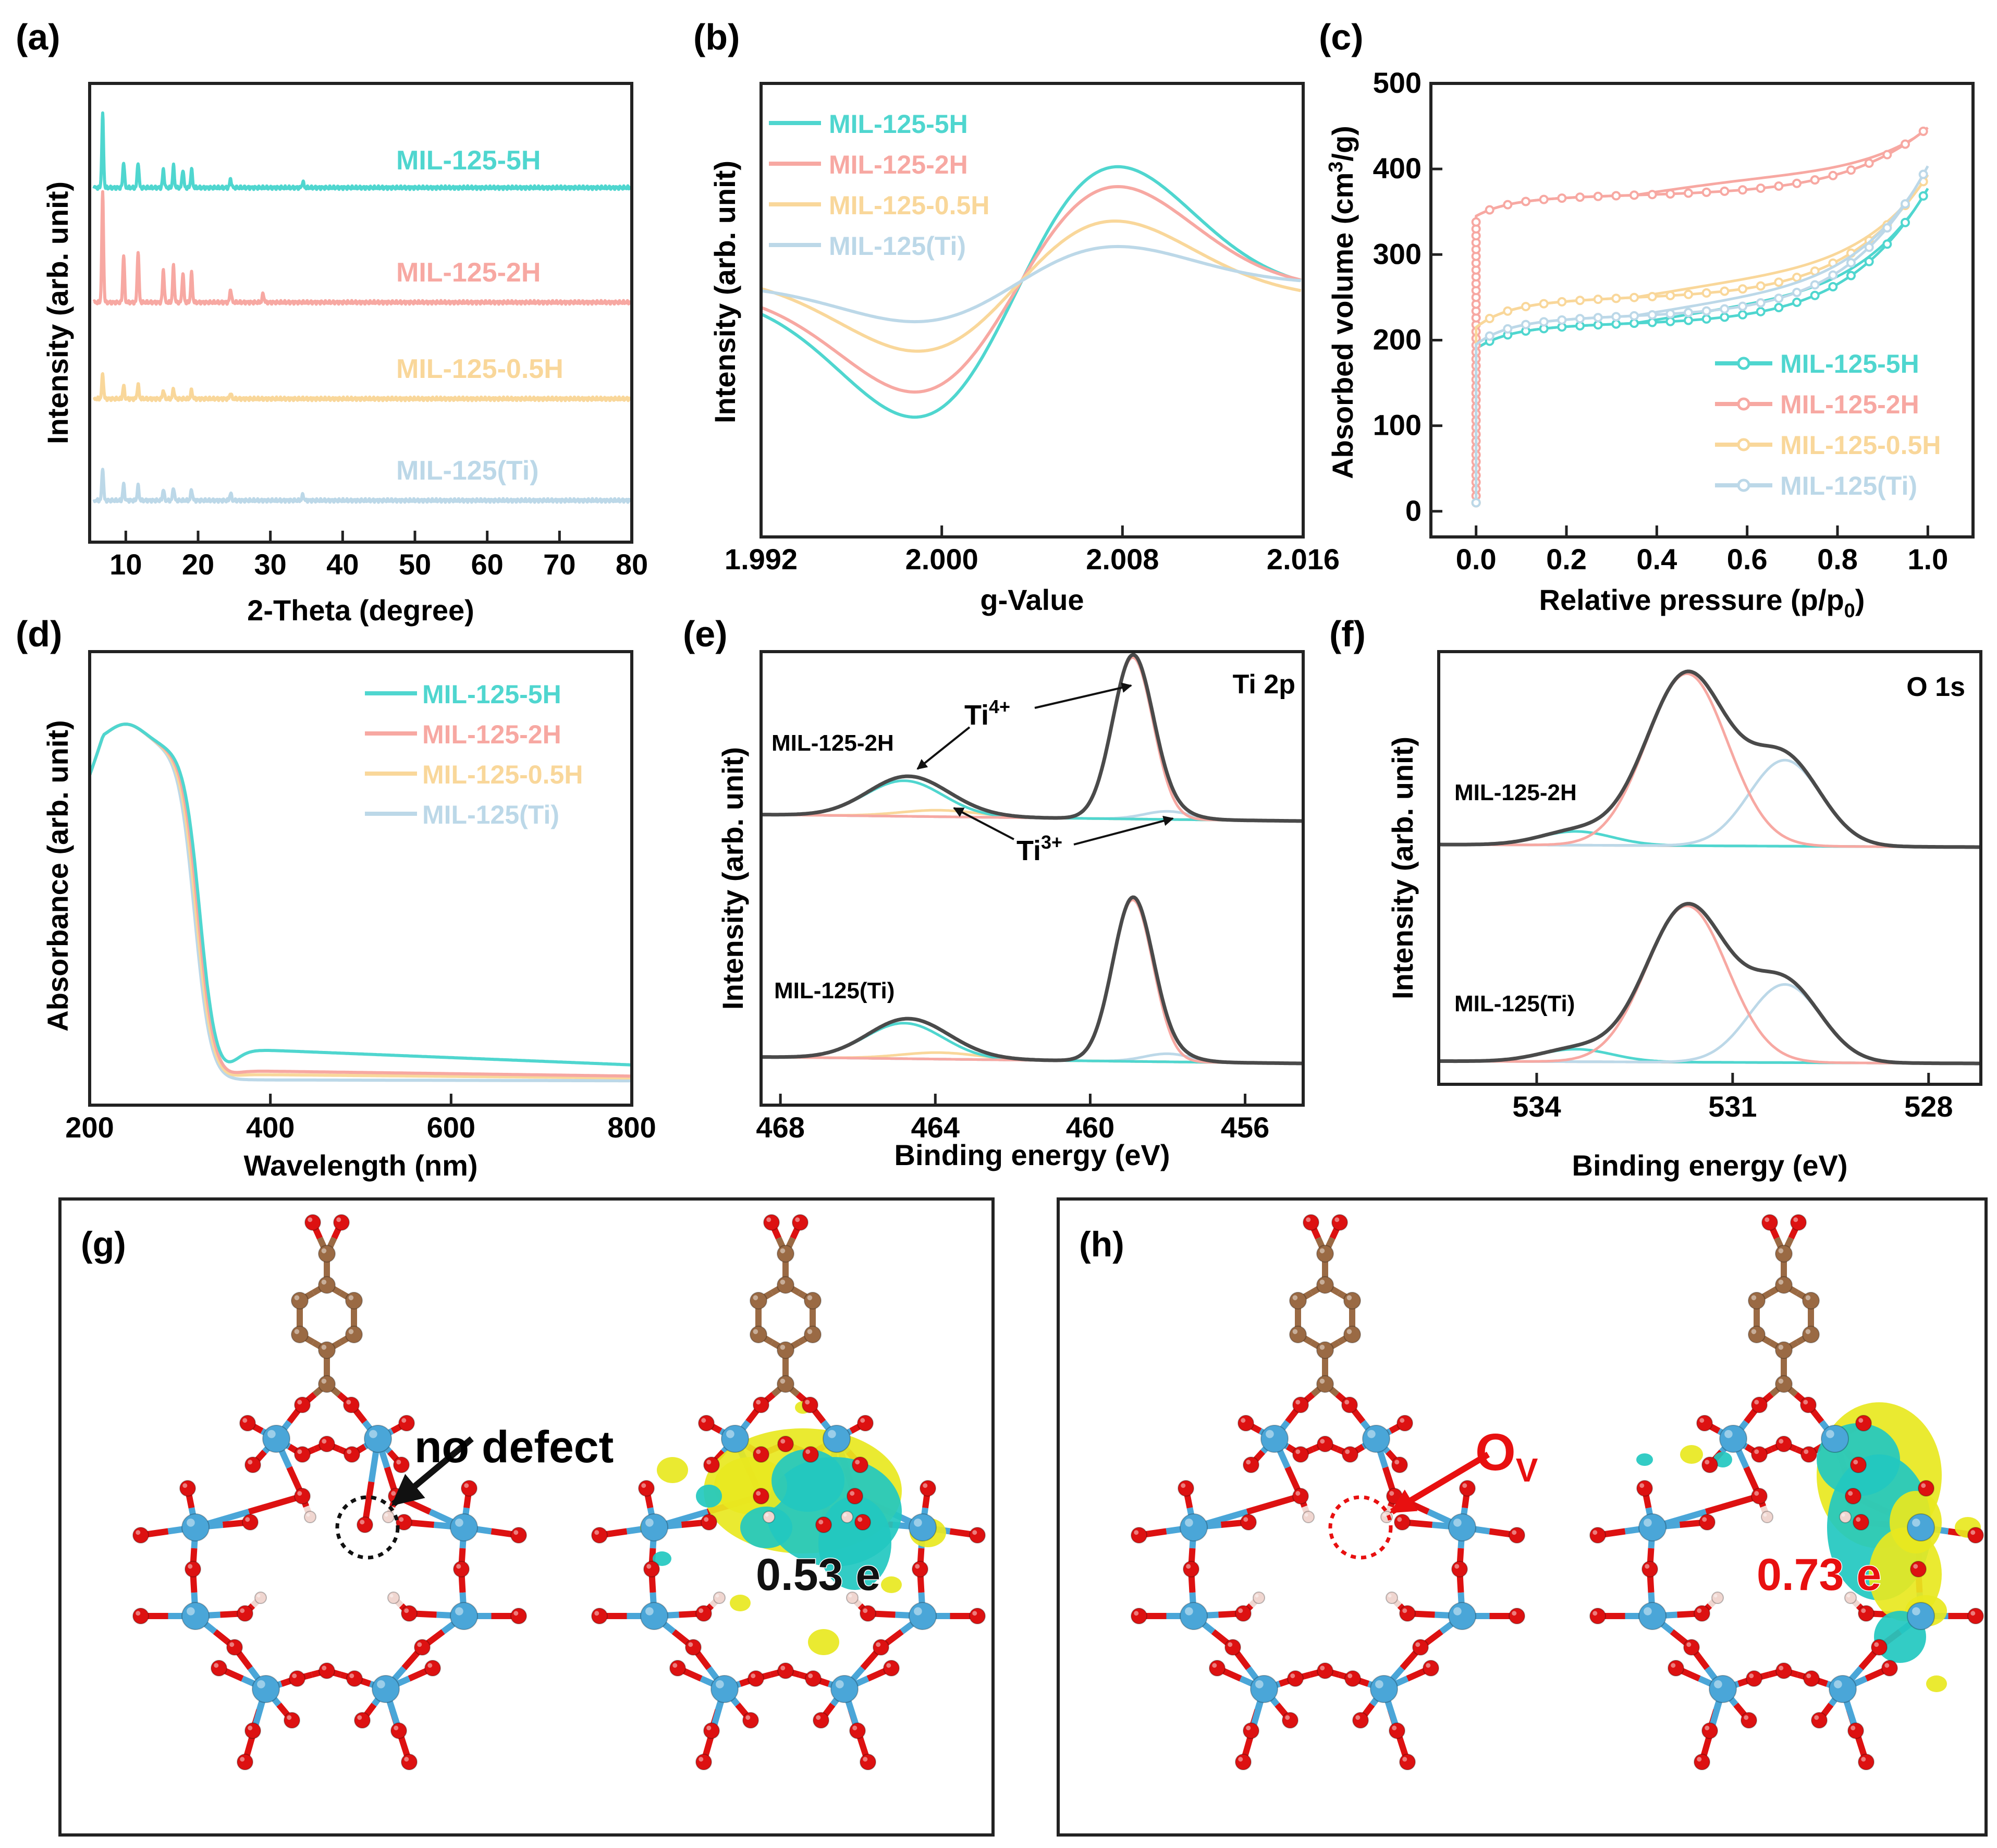 The width and height of the screenshot is (1997, 1848). Describe the element at coordinates (1031, 738) in the screenshot. I see `chart-e-2h-envelope` at that location.